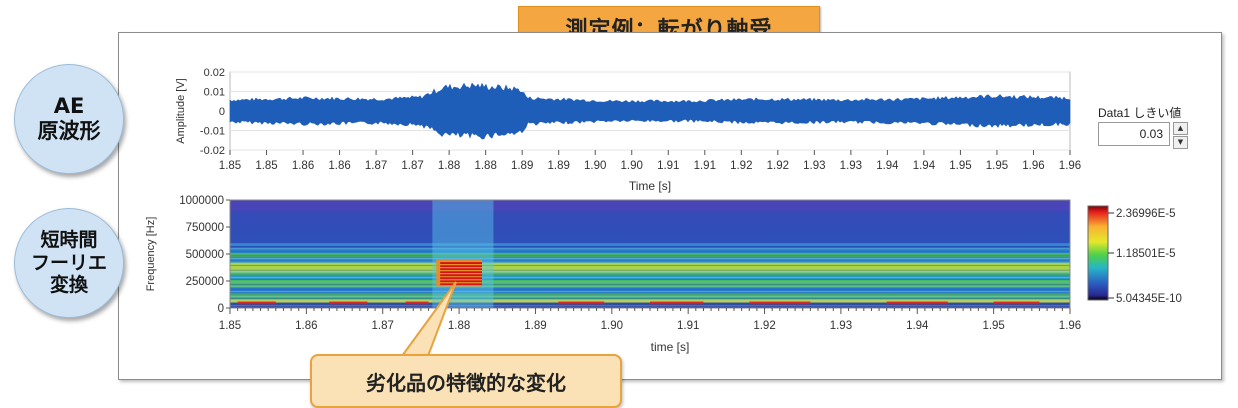 The height and width of the screenshot is (408, 1238). Describe the element at coordinates (1134, 134) in the screenshot. I see `threshold-input: 0.03` at that location.